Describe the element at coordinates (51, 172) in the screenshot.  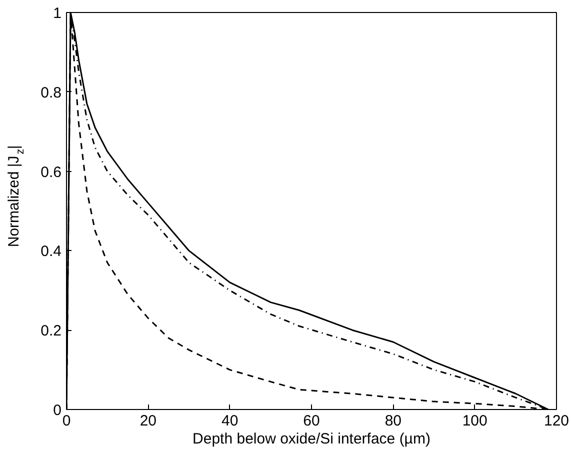
I see `y-tick-label: 0.6` at that location.